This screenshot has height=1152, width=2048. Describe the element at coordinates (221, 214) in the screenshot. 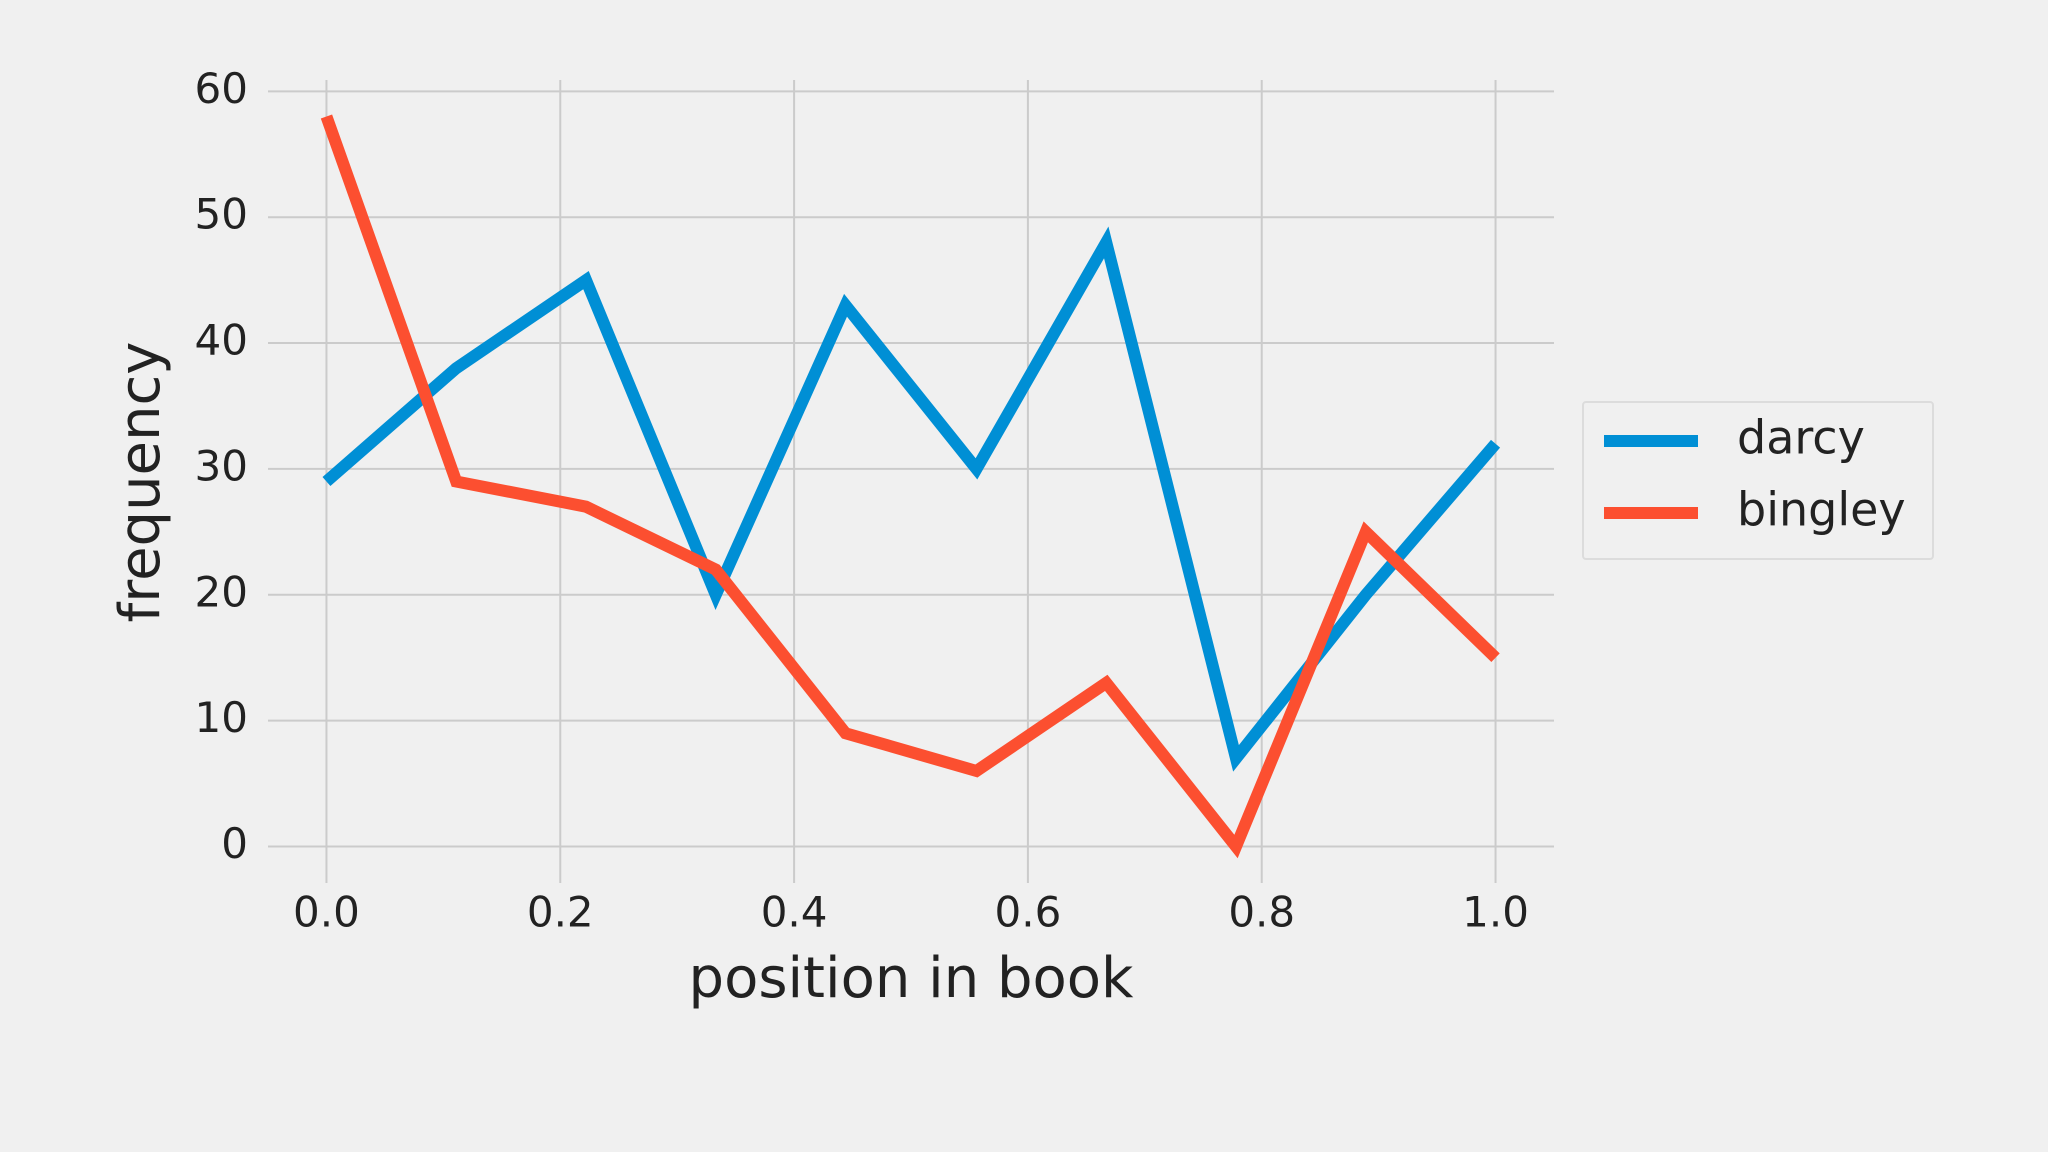

I see `y-tick-label: 50` at that location.